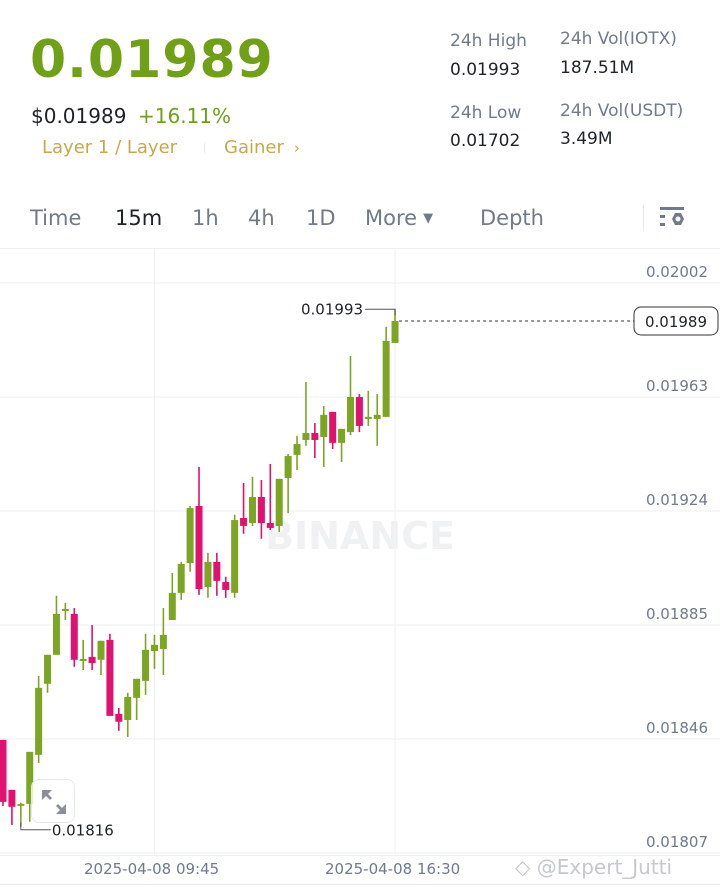 This screenshot has height=889, width=720. I want to click on high-label: 24h High, so click(488, 41).